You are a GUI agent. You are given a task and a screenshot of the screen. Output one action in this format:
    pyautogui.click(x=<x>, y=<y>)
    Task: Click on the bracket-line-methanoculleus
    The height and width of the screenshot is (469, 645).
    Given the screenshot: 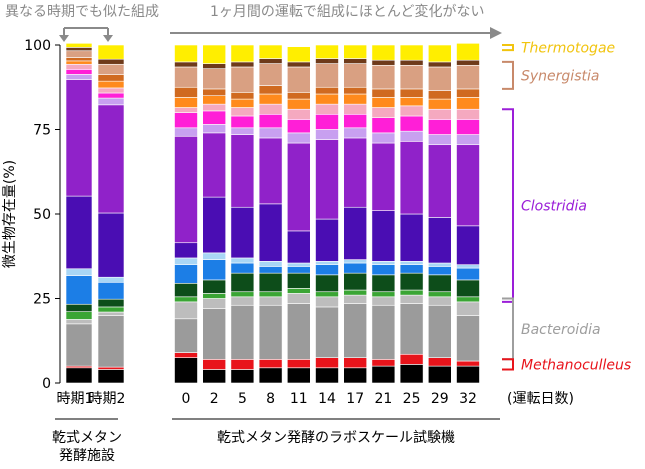 What is the action you would take?
    pyautogui.click(x=508, y=364)
    